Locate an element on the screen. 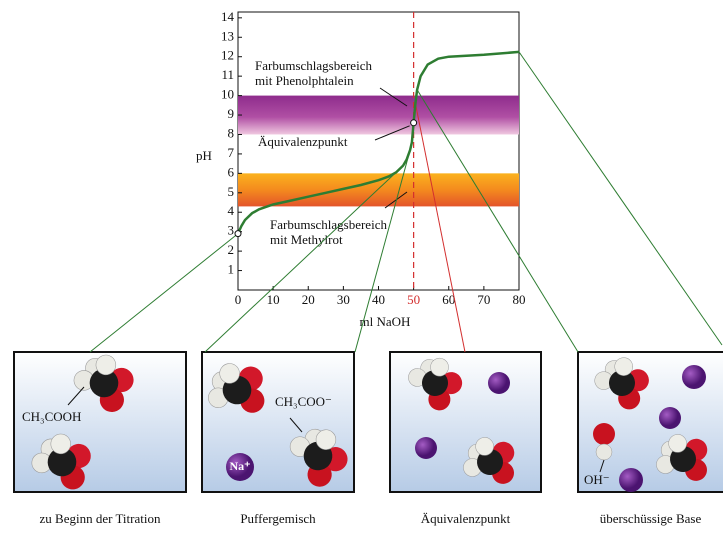 Image resolution: width=723 pixels, height=533 pixels. x-axis-label: ml NaOH is located at coordinates (385, 321).